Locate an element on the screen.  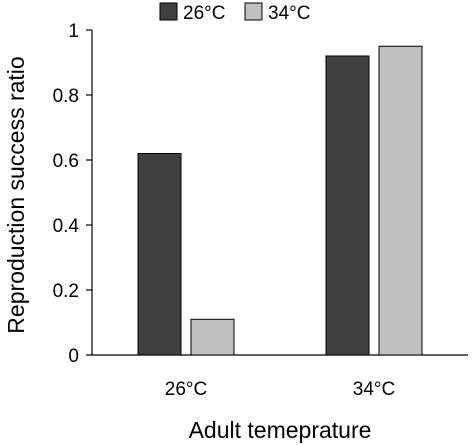
legend-label: 34°C is located at coordinates (289, 13).